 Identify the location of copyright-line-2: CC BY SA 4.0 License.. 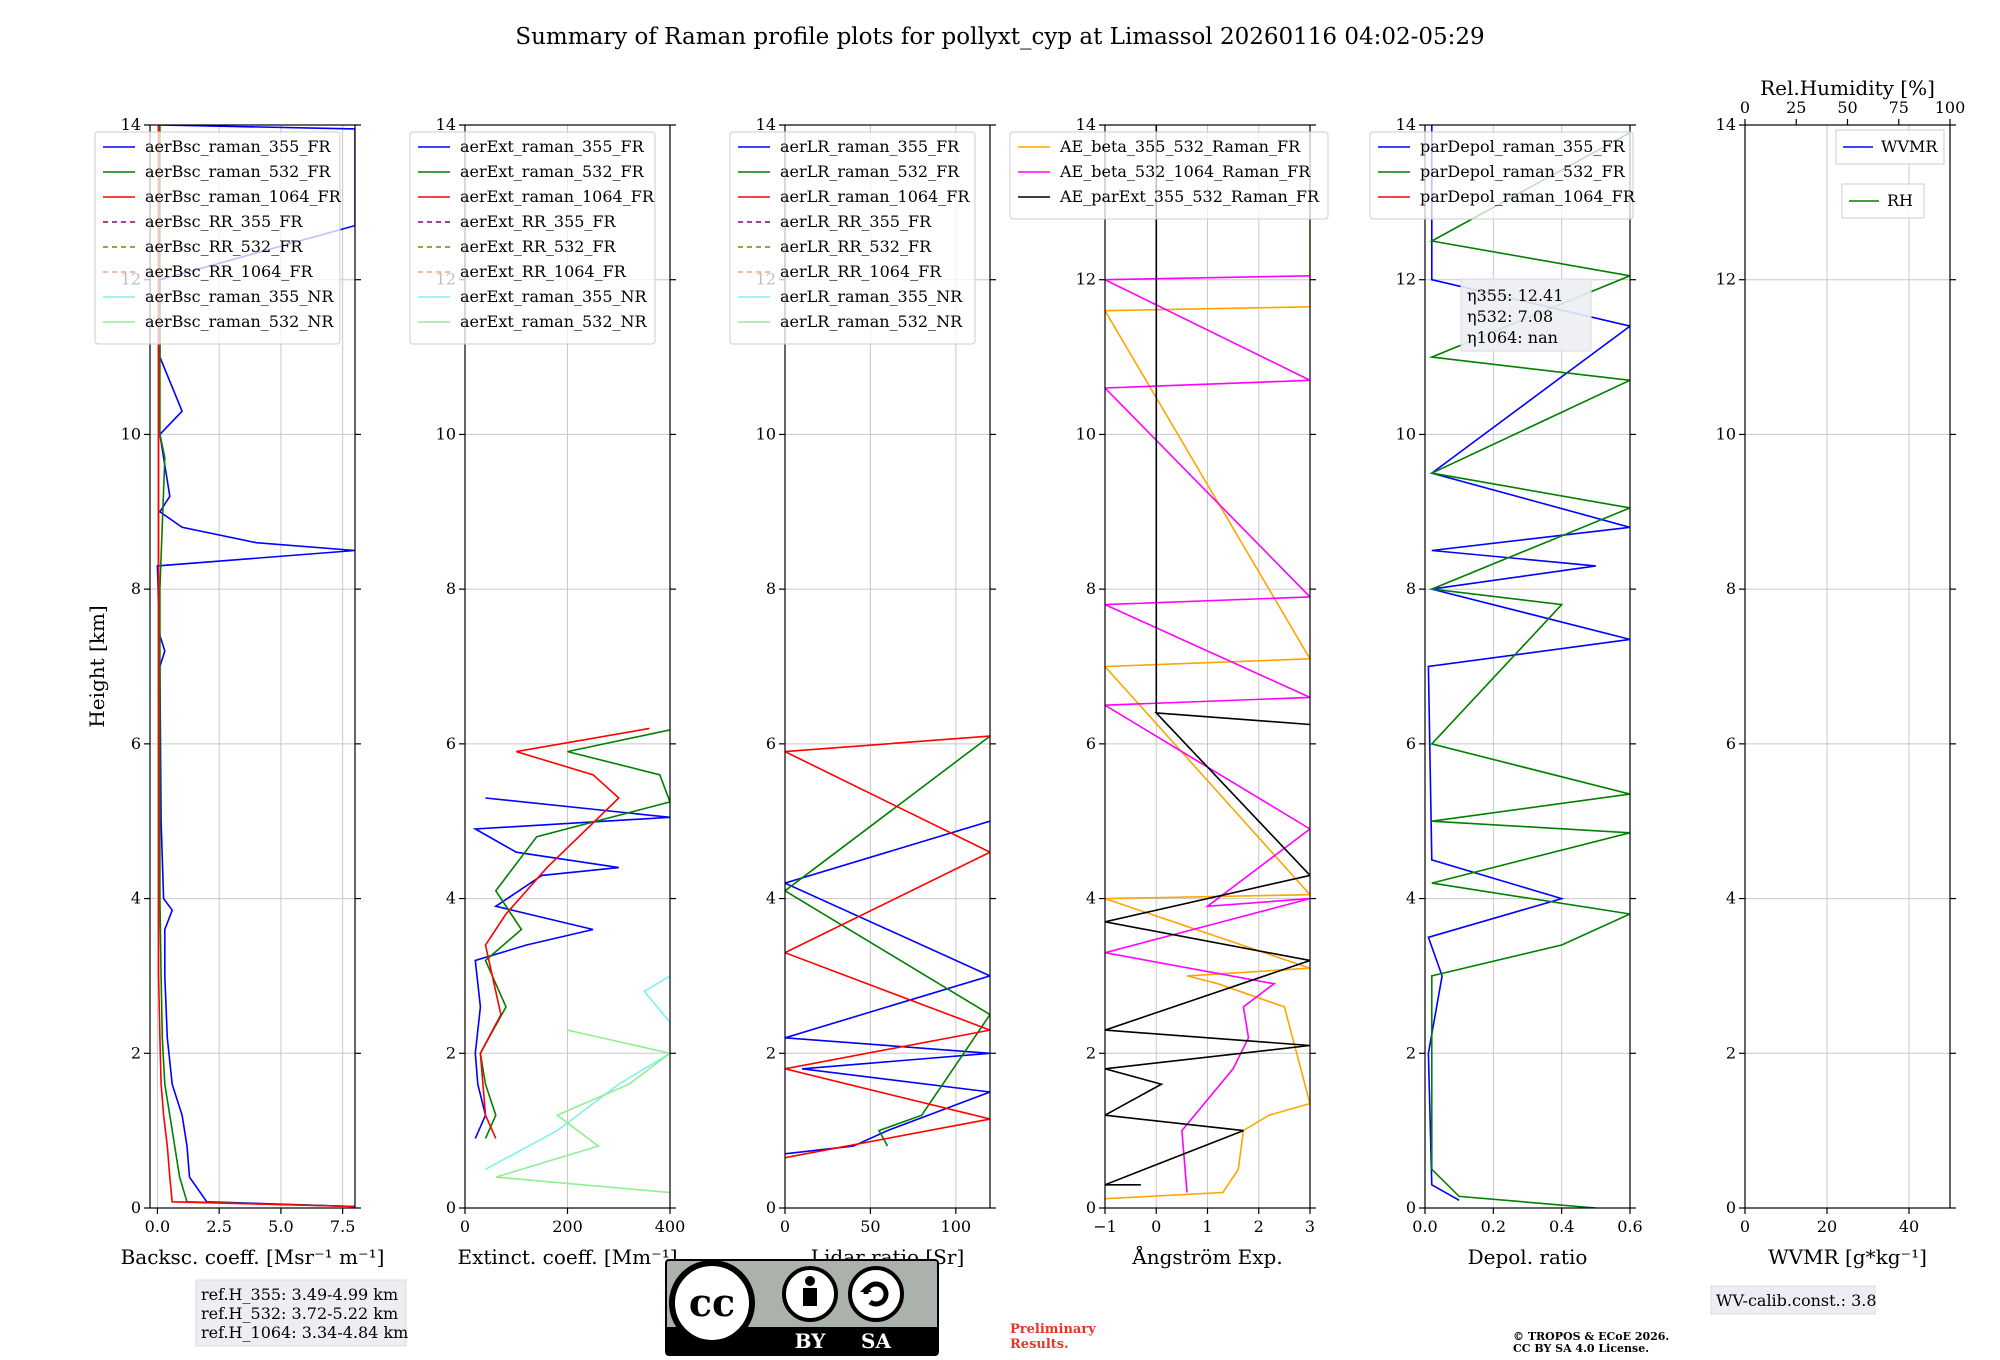
(1581, 1348).